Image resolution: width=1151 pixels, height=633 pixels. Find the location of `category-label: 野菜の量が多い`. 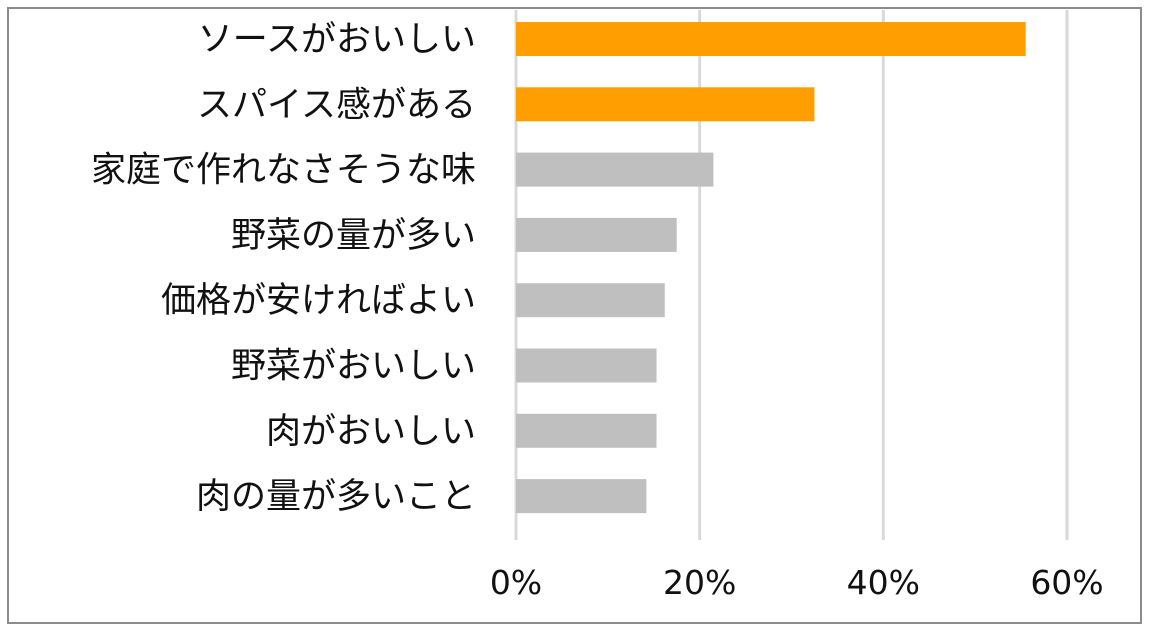

category-label: 野菜の量が多い is located at coordinates (353, 236).